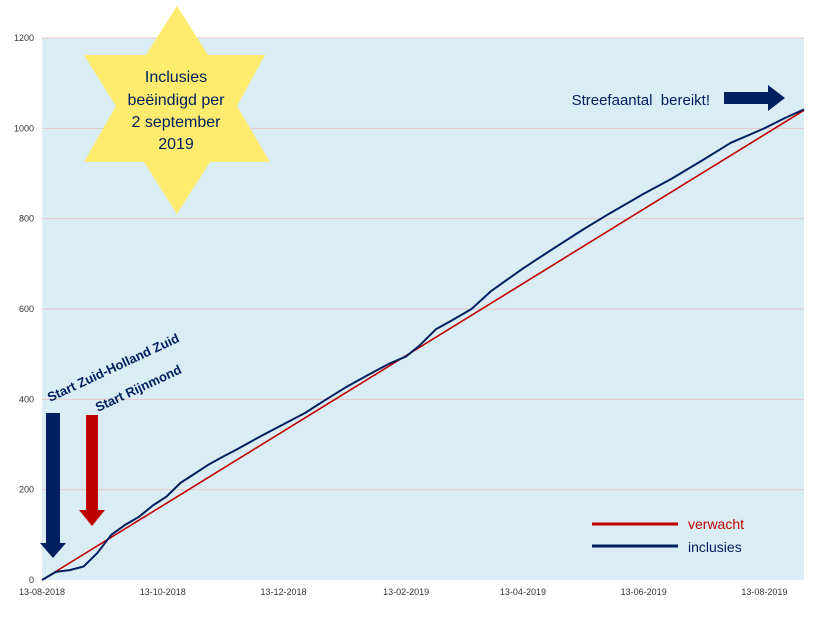 This screenshot has height=623, width=831. Describe the element at coordinates (176, 144) in the screenshot. I see `star-text-line-4: 2019` at that location.